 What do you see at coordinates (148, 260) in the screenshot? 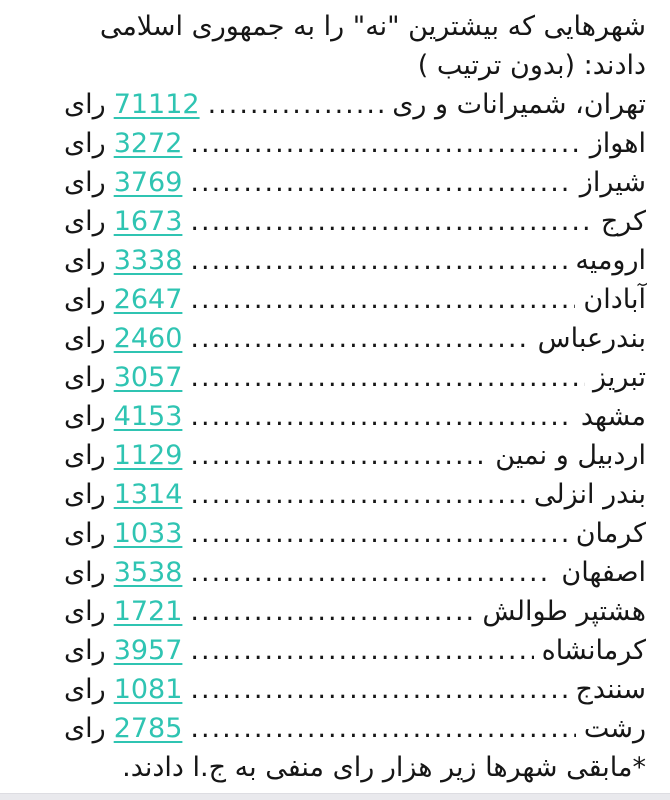
I see `vote-count-link: 3338` at bounding box center [148, 260].